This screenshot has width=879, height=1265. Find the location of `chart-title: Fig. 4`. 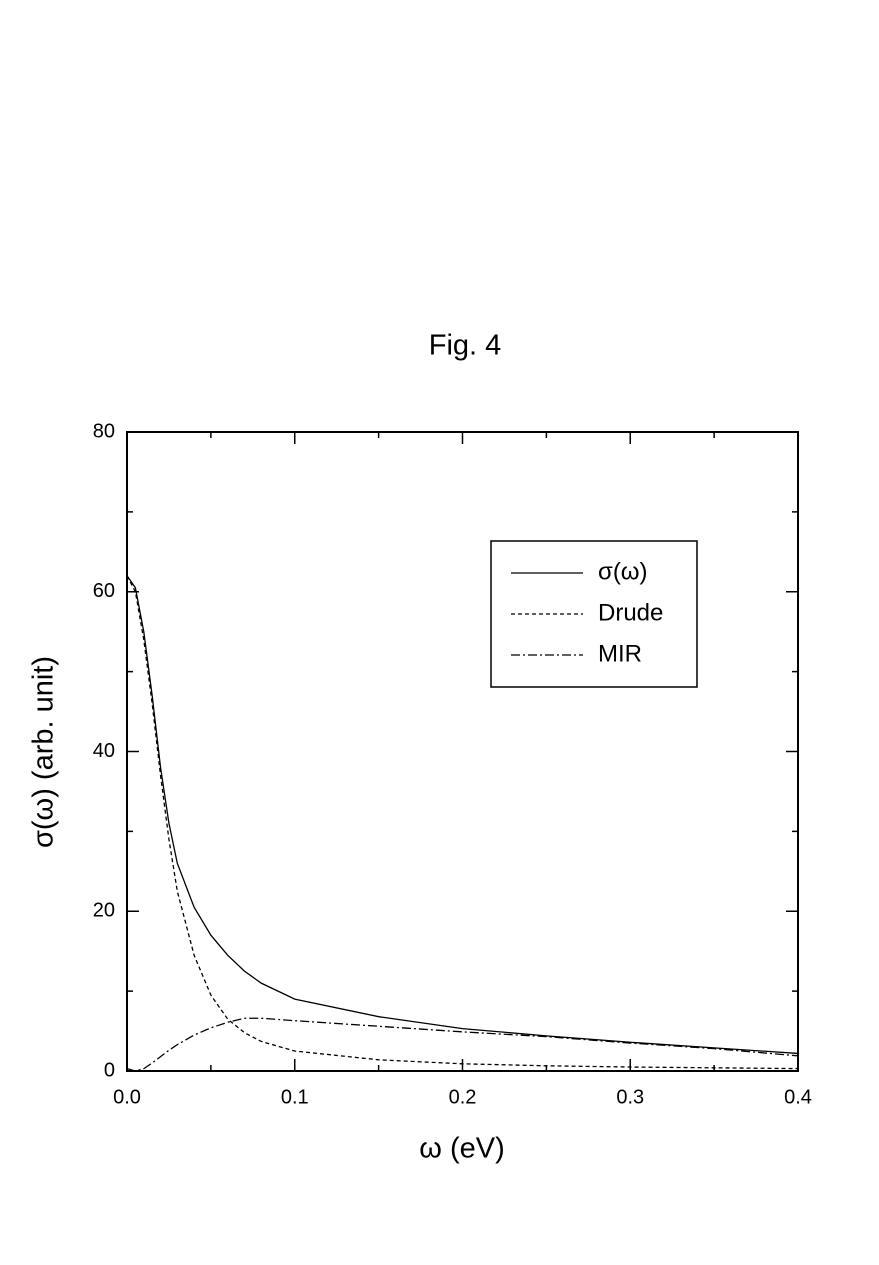

chart-title: Fig. 4 is located at coordinates (465, 346).